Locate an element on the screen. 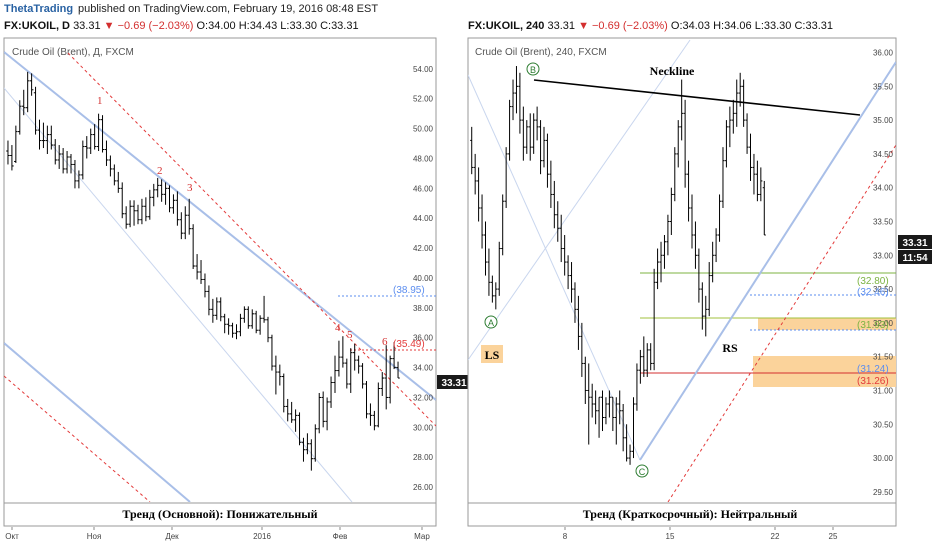 The image size is (932, 550). daily-y-tick-label: 36.00 is located at coordinates (423, 338).